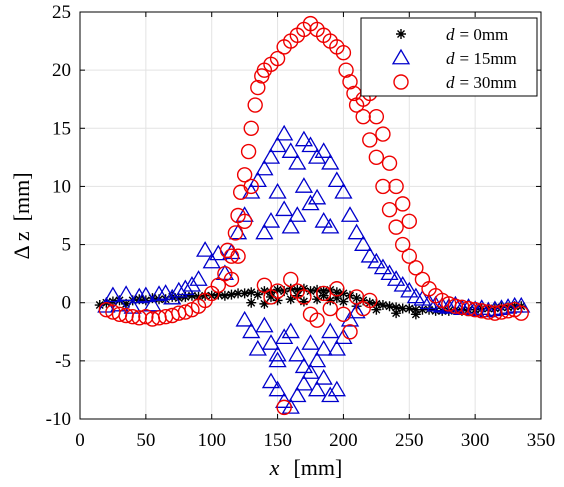 Image resolution: width=564 pixels, height=487 pixels. I want to click on x-tick-label: 350, so click(541, 440).